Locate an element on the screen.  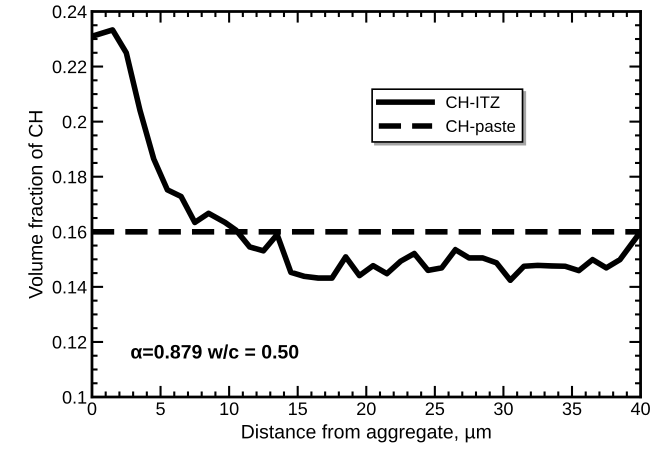
y-tick-label: 0.24 is located at coordinates (69, 11).